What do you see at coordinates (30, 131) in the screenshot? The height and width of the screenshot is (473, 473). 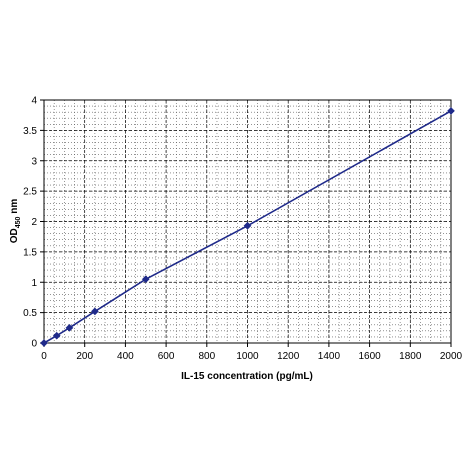 I see `y-tick-label: 3.5` at bounding box center [30, 131].